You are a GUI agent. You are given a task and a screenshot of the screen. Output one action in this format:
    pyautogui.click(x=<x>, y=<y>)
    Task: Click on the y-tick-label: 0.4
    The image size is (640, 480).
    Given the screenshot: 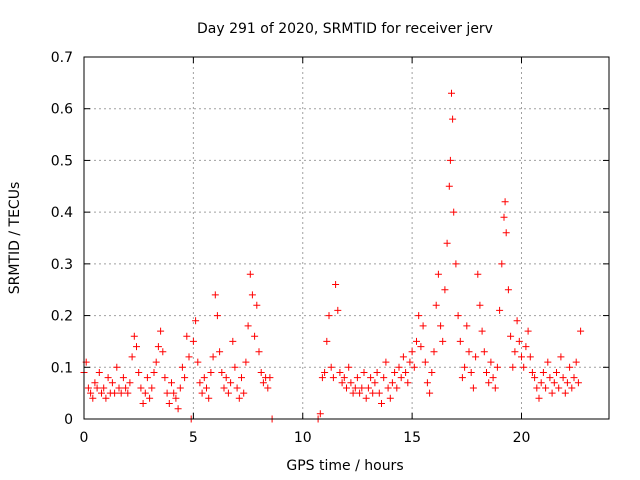 What is the action you would take?
    pyautogui.click(x=62, y=213)
    